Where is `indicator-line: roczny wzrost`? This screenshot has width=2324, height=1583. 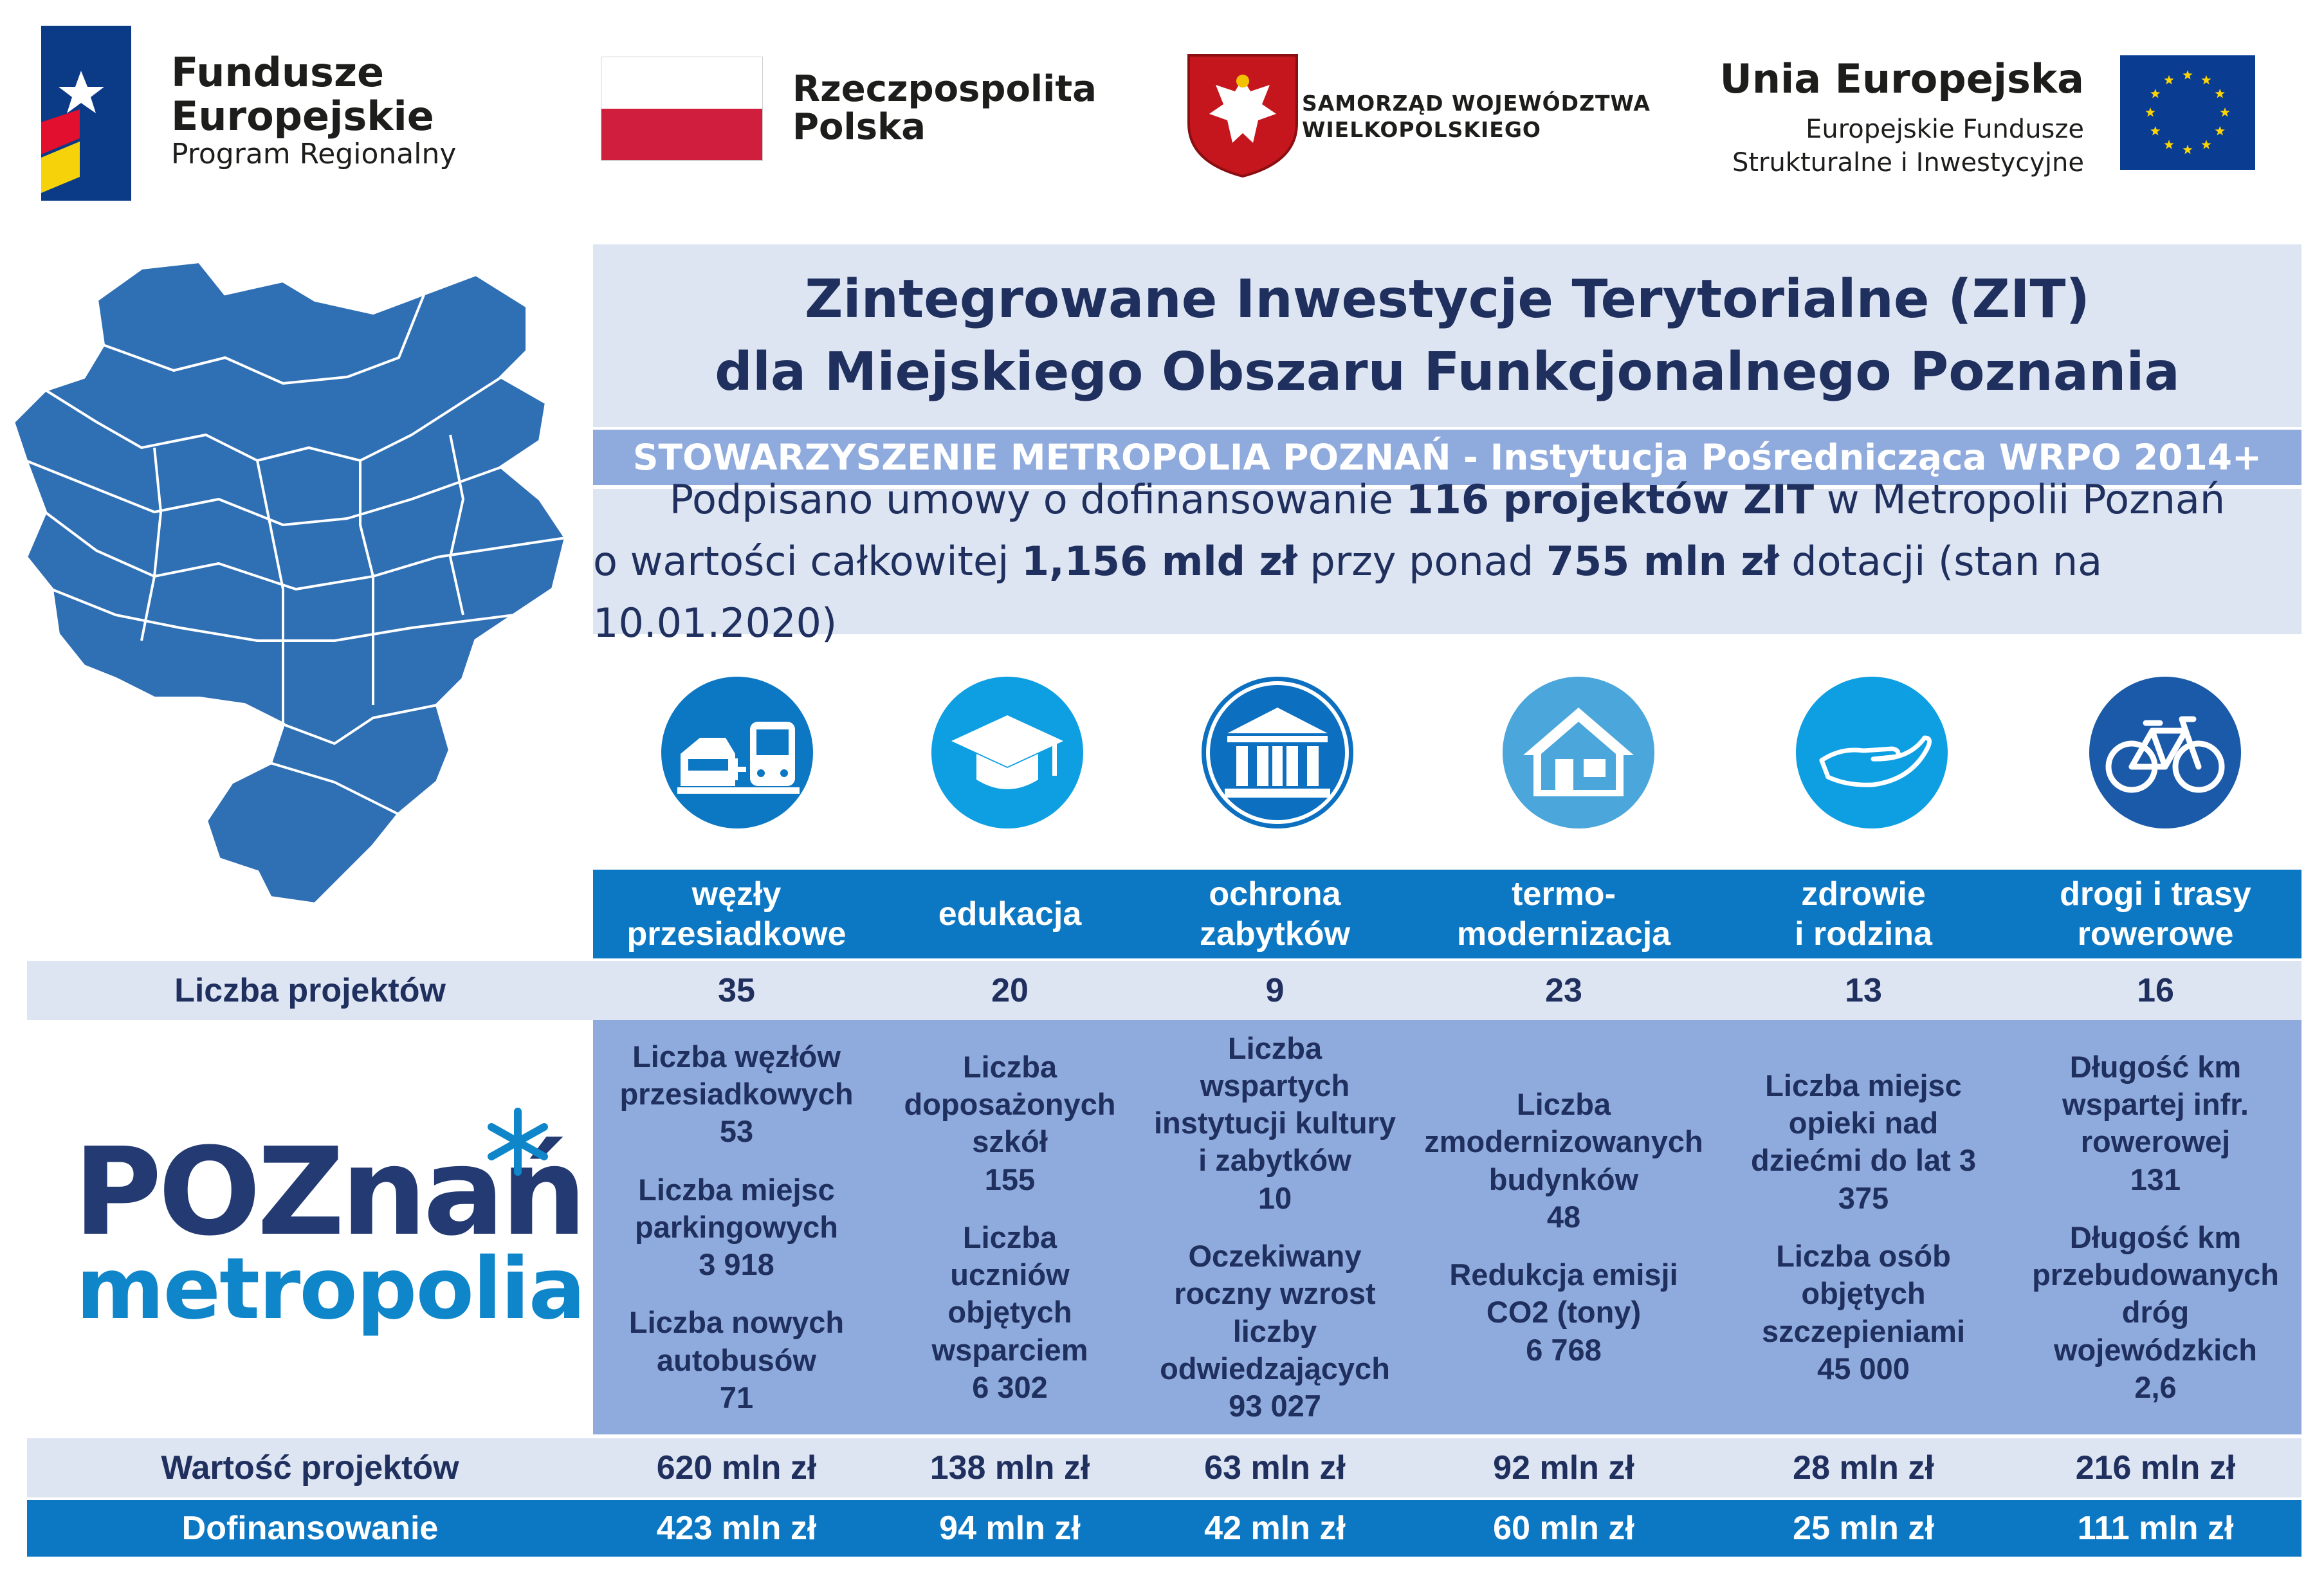
indicator-line: roczny wzrost is located at coordinates (1275, 1293).